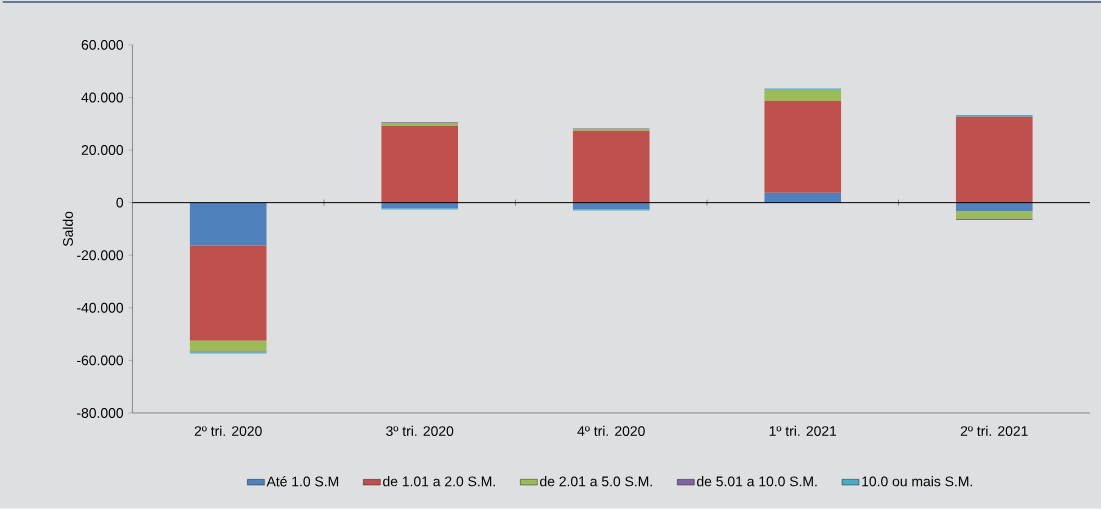 The height and width of the screenshot is (509, 1101). I want to click on y-tick-label: -40.000, so click(100, 308).